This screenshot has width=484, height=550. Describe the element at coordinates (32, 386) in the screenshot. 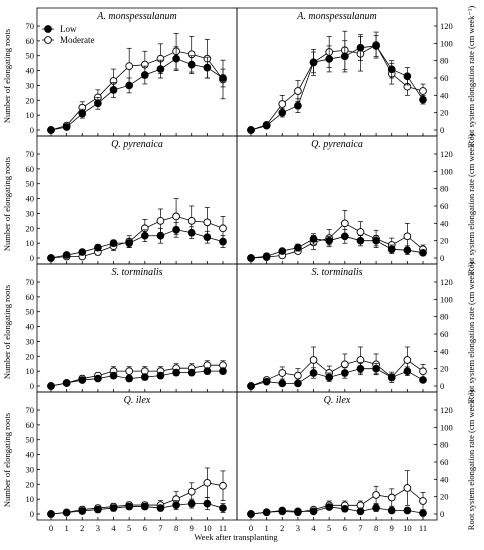

I see `y-tick-label: 0` at that location.